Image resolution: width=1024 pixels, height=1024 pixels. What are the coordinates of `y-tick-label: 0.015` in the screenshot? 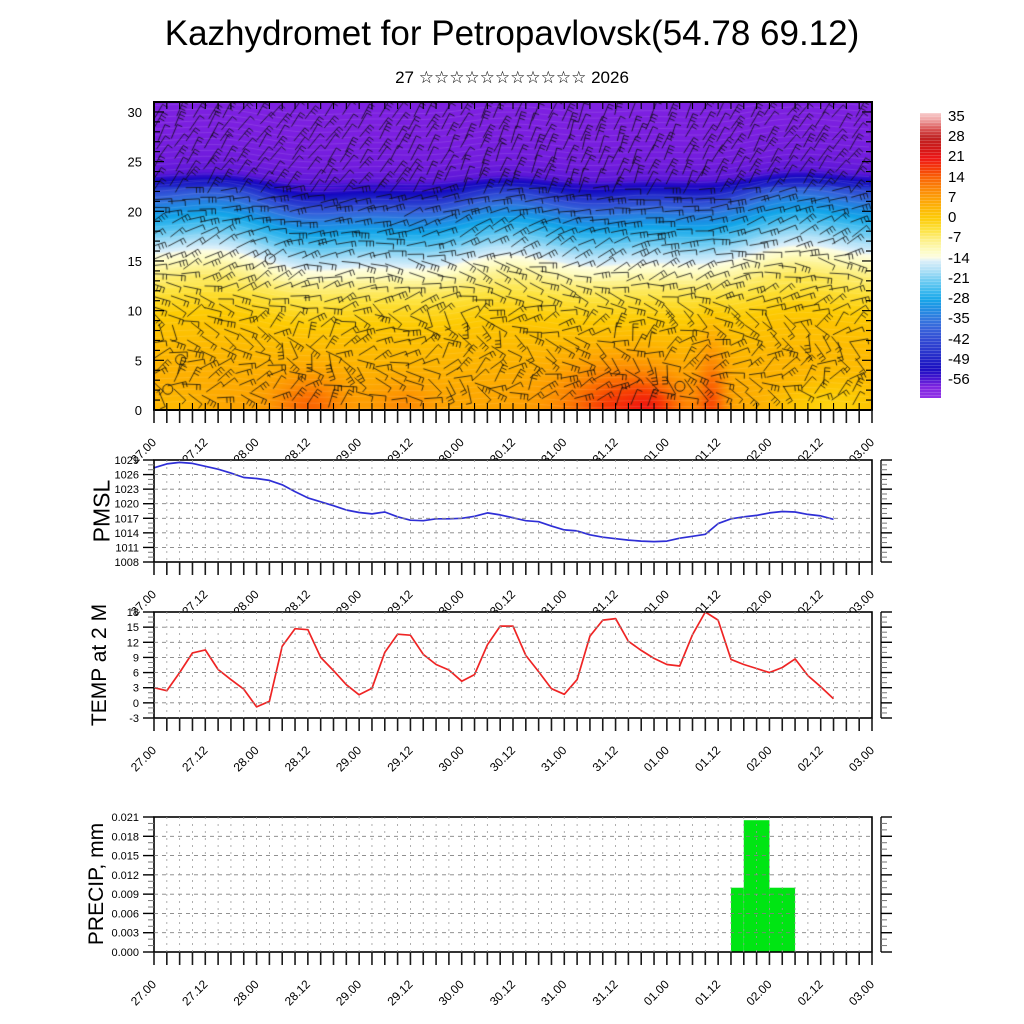 It's located at (125, 857).